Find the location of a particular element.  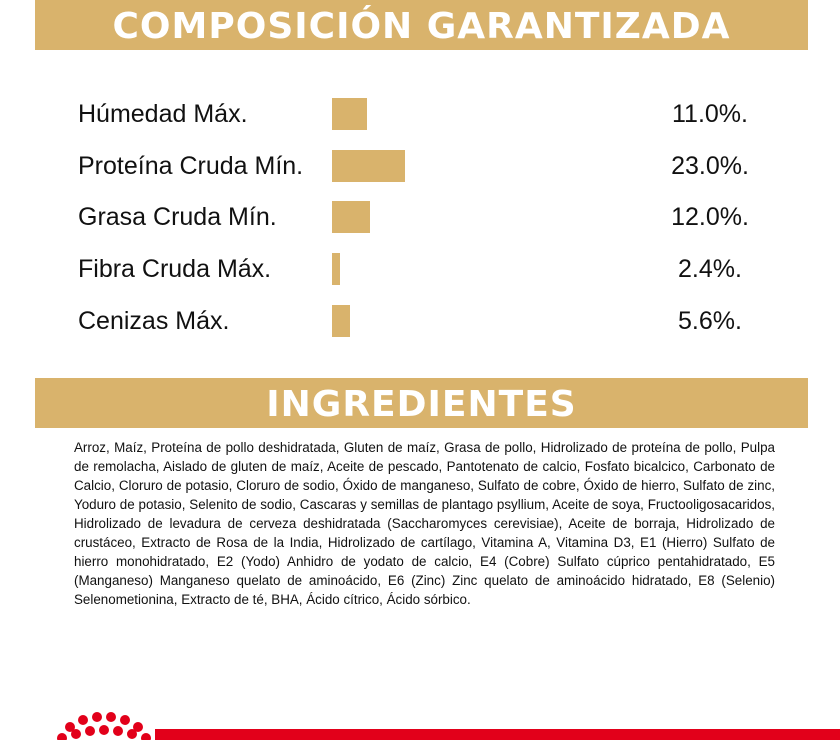

nutrient-name: Húmedad Máx. is located at coordinates (163, 114).